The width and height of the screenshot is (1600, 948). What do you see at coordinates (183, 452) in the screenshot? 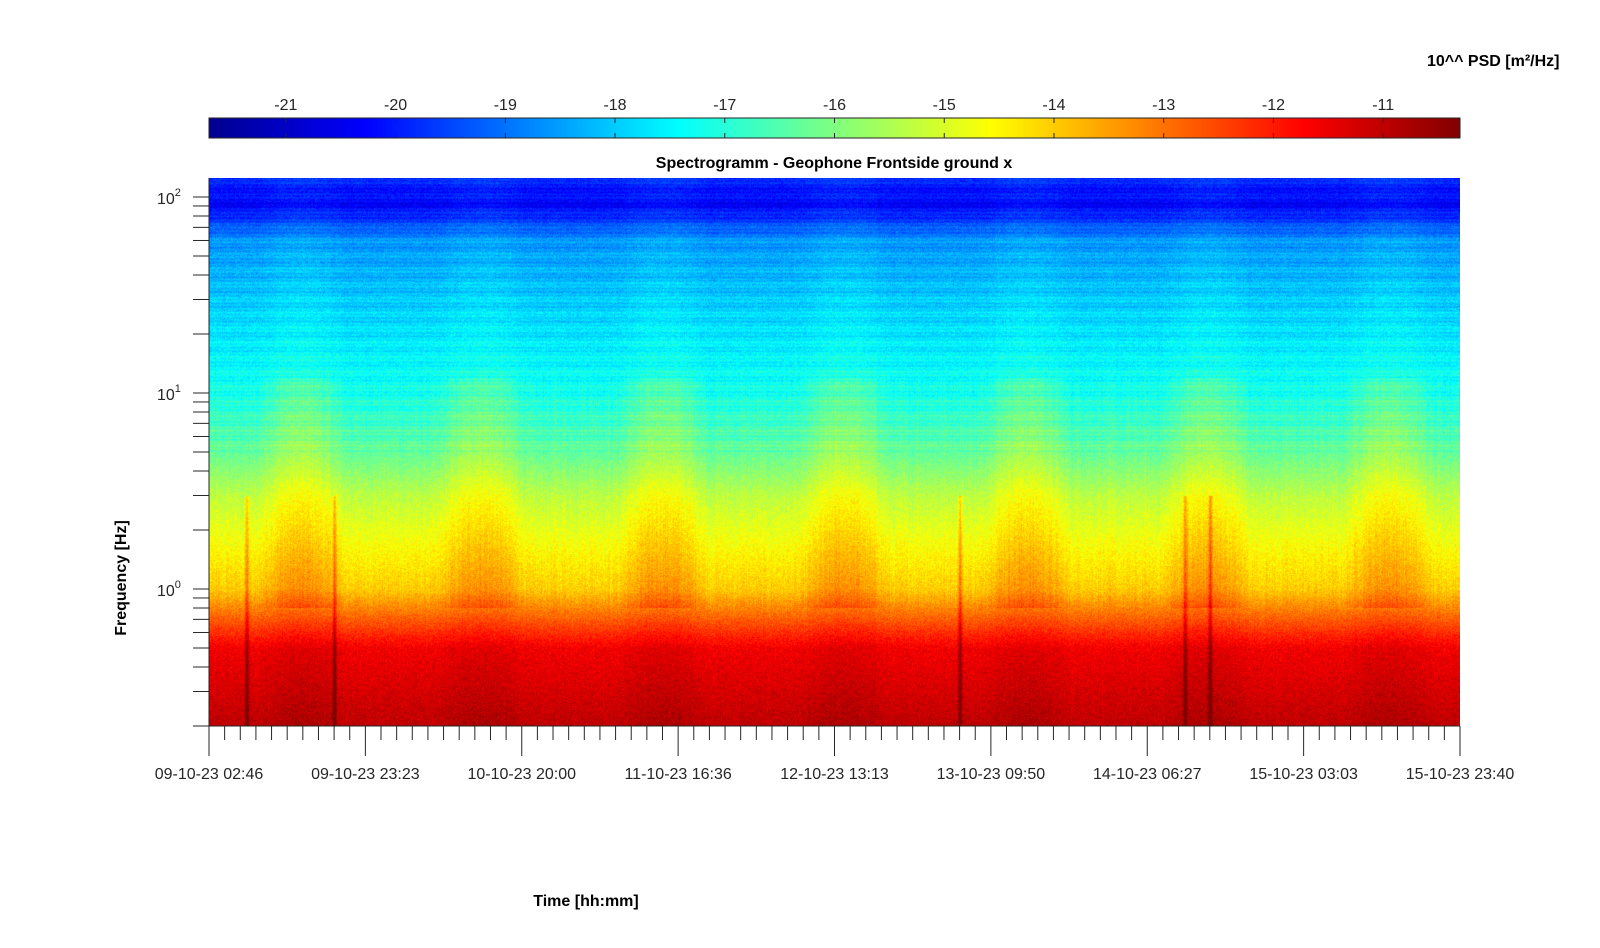
I see `y-axis: 10² 10¹ 10⁰` at bounding box center [183, 452].